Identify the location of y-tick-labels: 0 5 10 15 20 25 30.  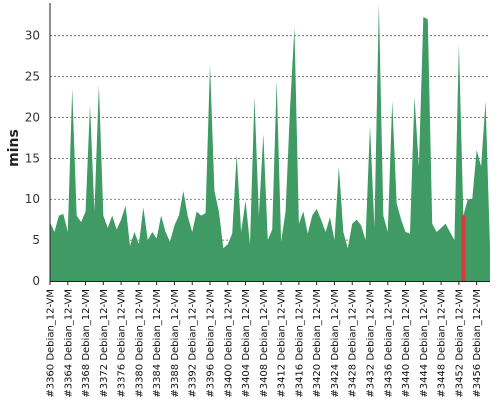
(32, 158).